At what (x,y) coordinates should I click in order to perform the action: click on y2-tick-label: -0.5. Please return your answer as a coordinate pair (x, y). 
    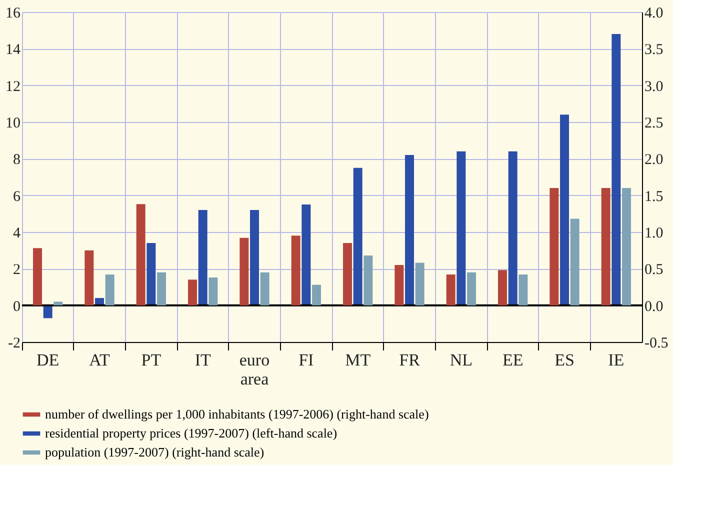
    Looking at the image, I should click on (656, 344).